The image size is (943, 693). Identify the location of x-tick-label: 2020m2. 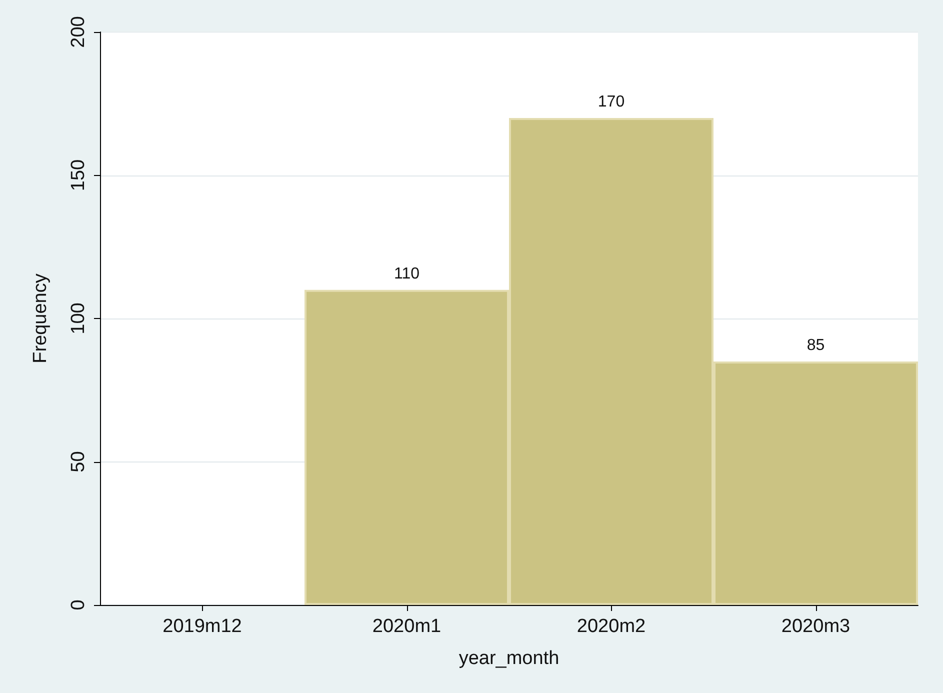
(611, 626).